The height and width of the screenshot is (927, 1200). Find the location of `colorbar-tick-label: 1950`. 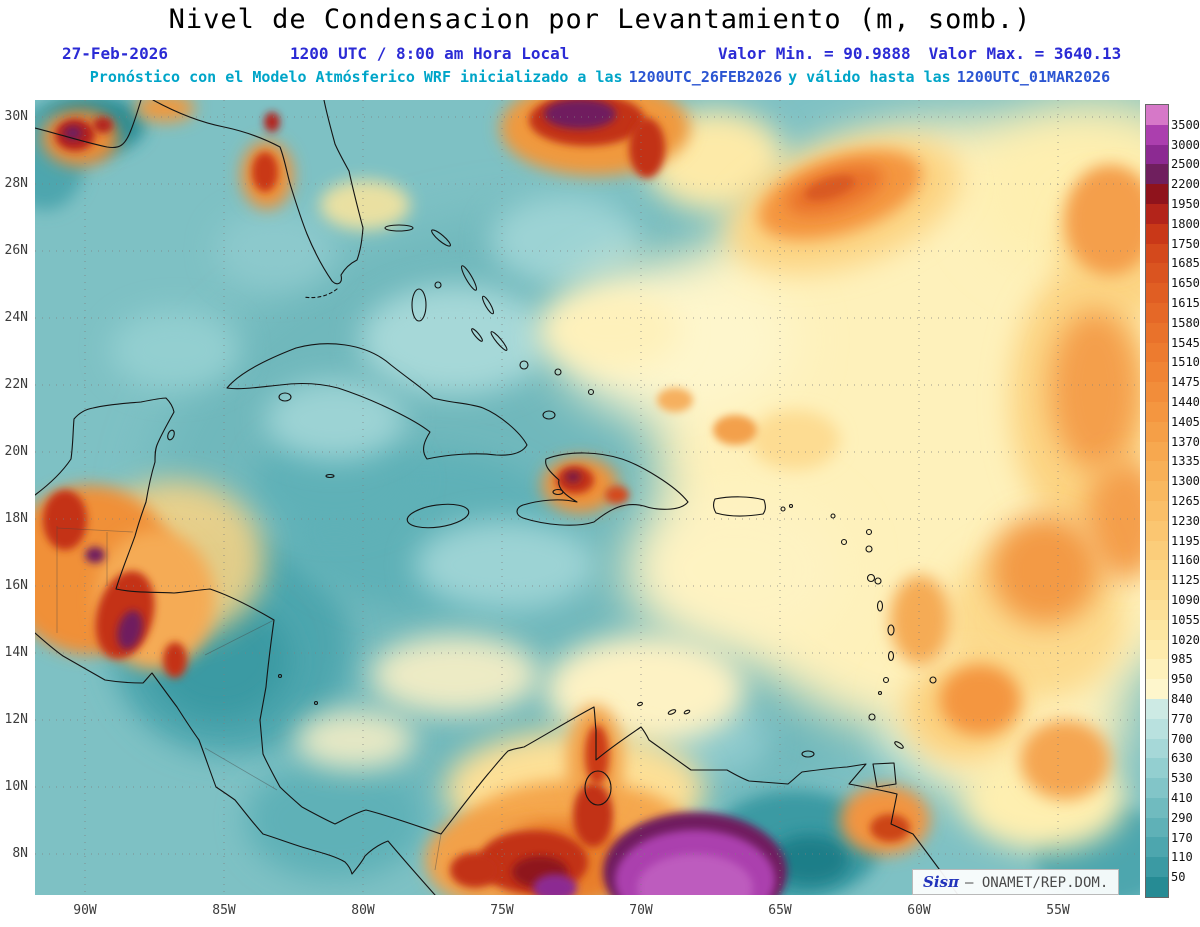

colorbar-tick-label: 1950 is located at coordinates (1185, 204).